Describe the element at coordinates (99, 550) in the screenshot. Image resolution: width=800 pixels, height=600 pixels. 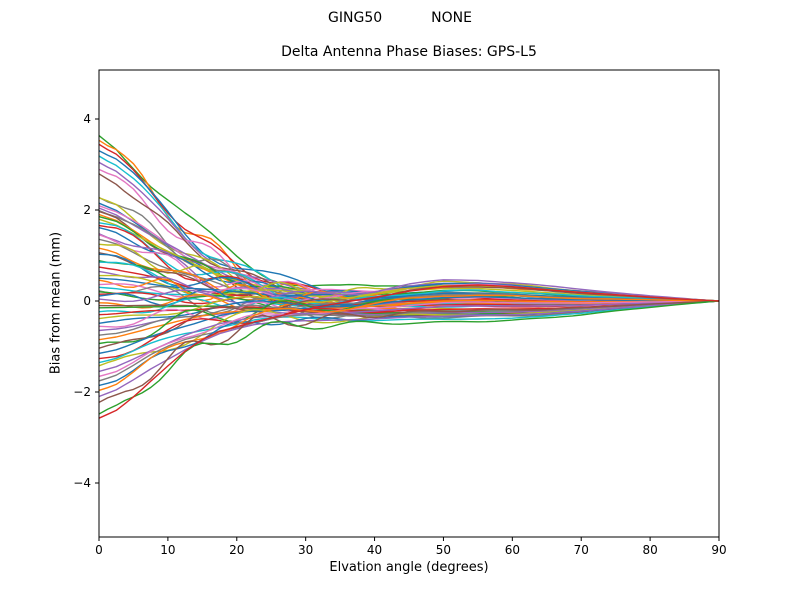
I see `x-tick-label: 0` at that location.